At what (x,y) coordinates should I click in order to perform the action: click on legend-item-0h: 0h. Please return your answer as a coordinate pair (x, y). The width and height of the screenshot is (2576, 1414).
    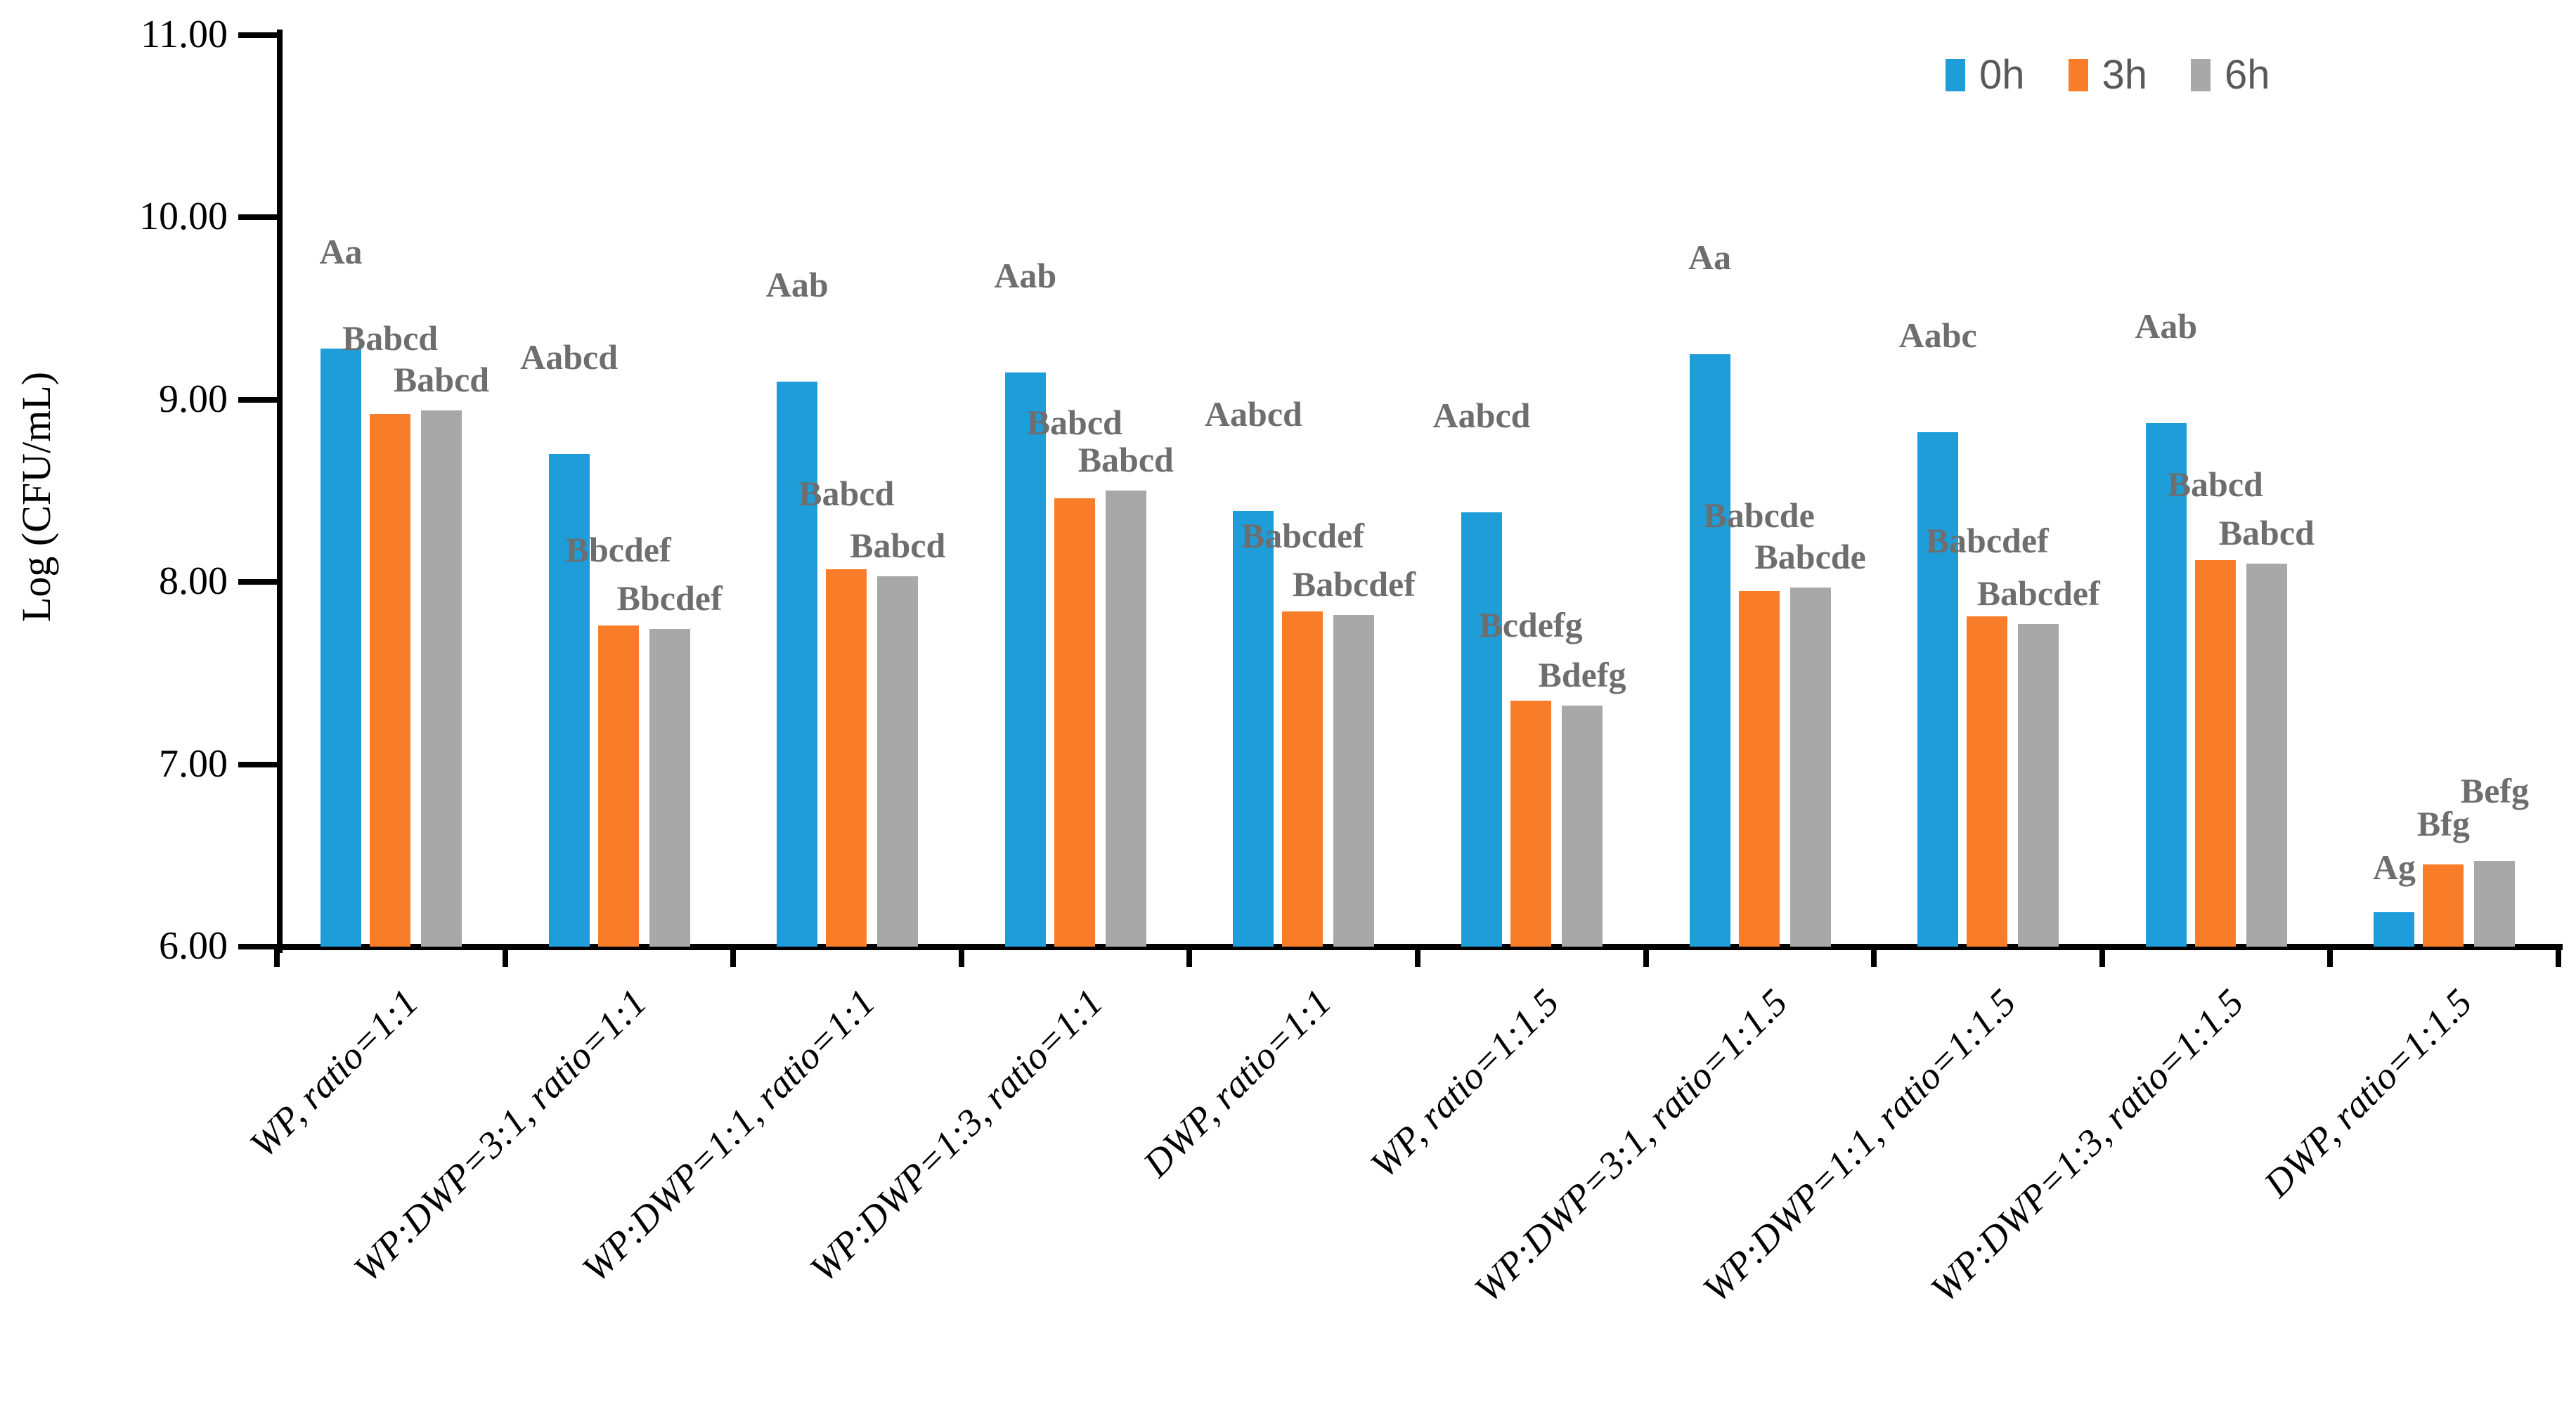
    Looking at the image, I should click on (1986, 75).